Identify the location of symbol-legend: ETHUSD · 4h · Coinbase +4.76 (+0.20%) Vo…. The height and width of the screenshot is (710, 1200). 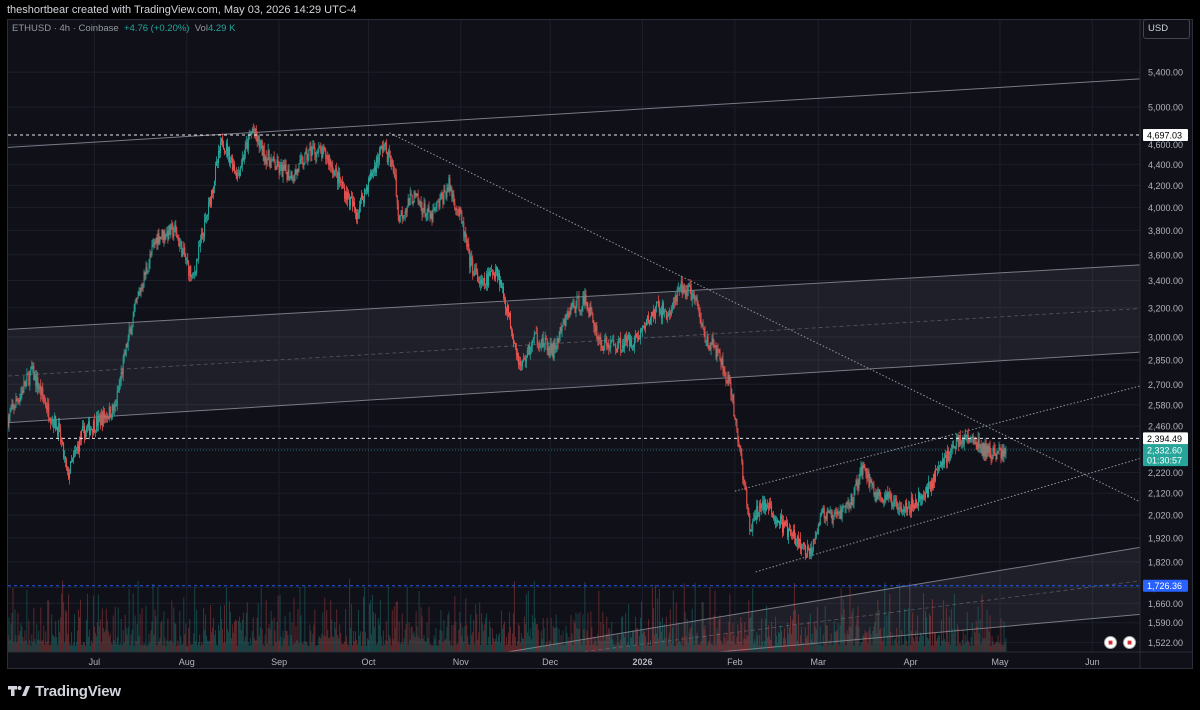
(124, 28).